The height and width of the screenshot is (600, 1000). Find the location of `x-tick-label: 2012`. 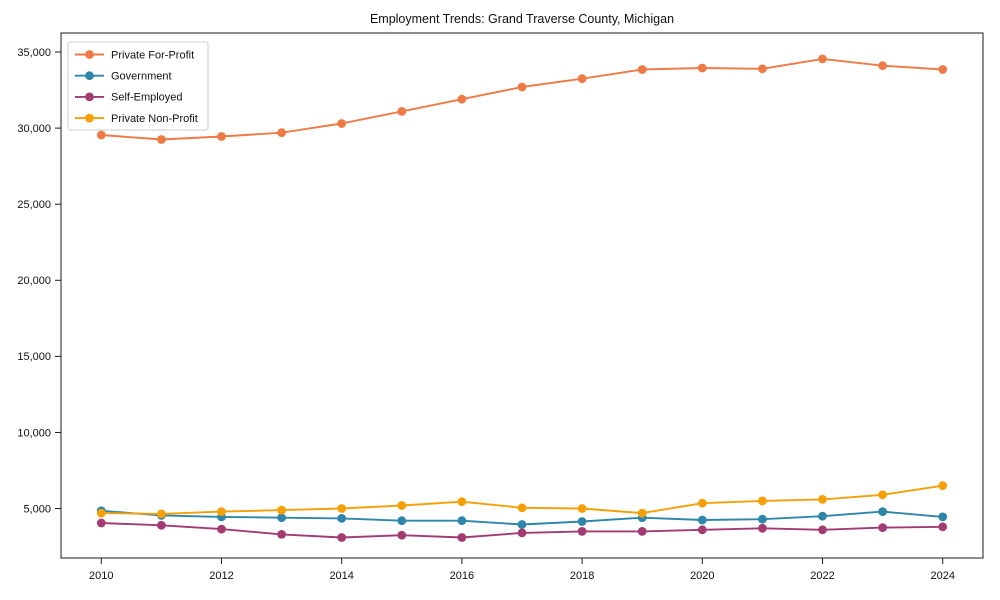

x-tick-label: 2012 is located at coordinates (221, 576).